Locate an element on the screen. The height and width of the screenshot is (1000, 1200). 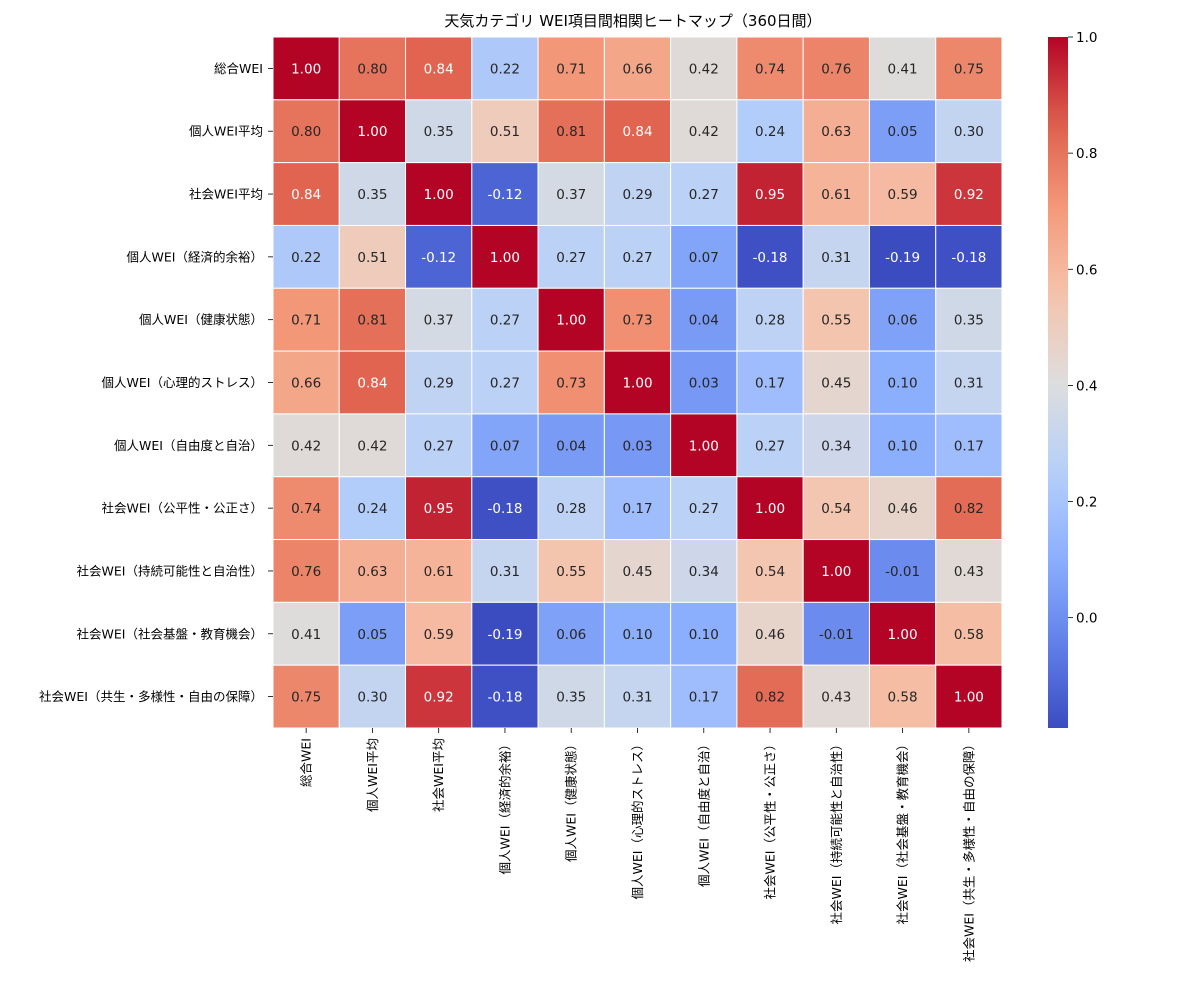
cell-value-label: -0.19 is located at coordinates (504, 635).